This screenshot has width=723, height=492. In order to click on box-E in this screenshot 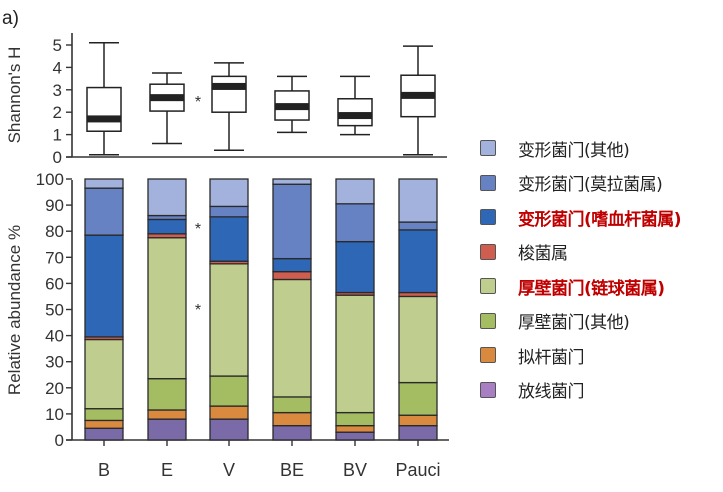, I will do `click(167, 108)`.